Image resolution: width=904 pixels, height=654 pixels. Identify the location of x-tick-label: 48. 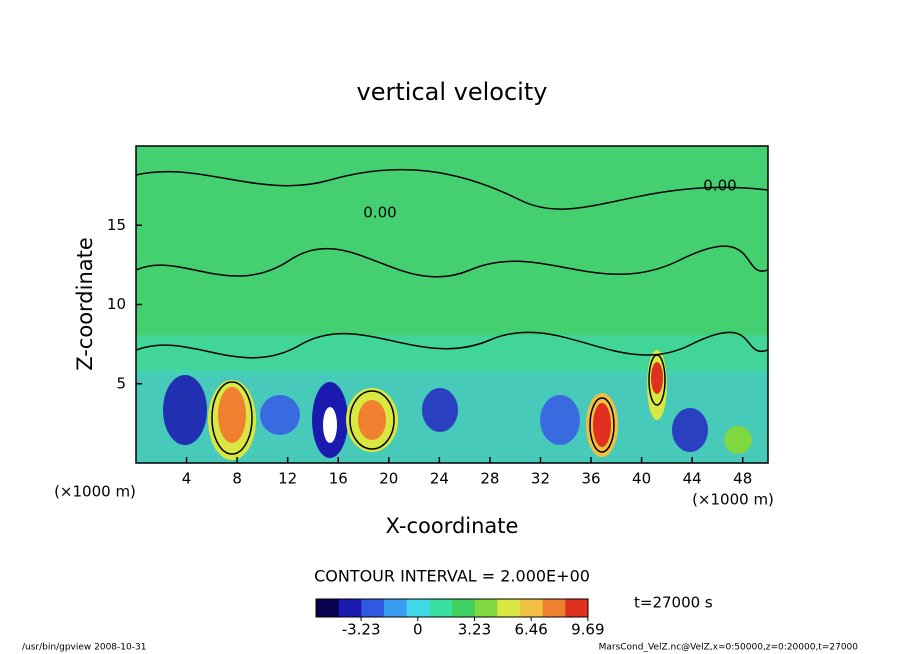
(742, 479).